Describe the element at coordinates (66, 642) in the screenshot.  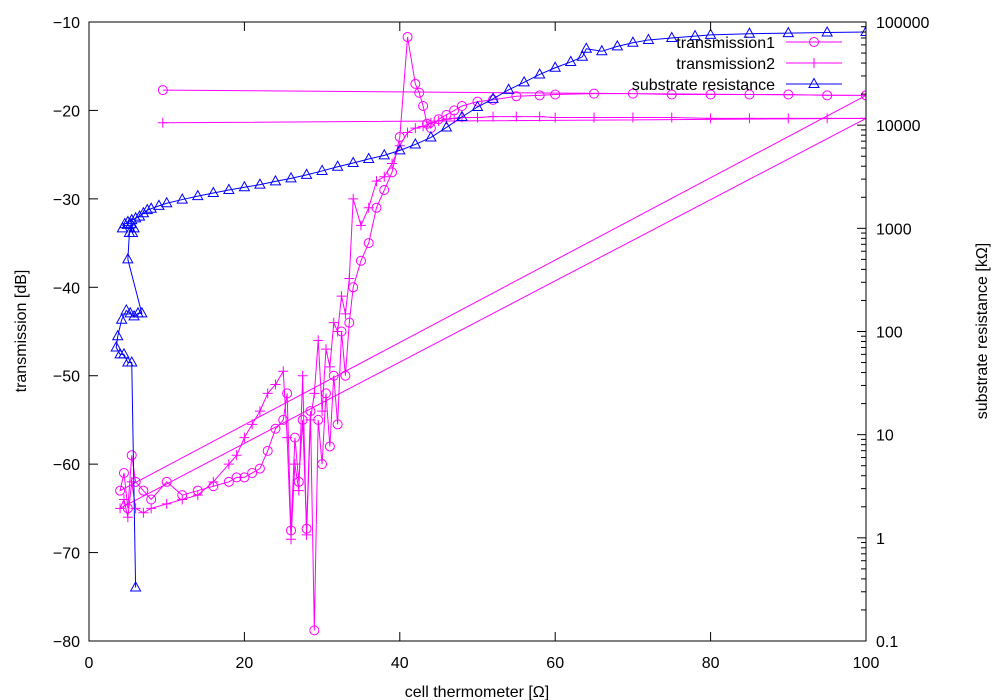
I see `y-tick-label: −80` at that location.